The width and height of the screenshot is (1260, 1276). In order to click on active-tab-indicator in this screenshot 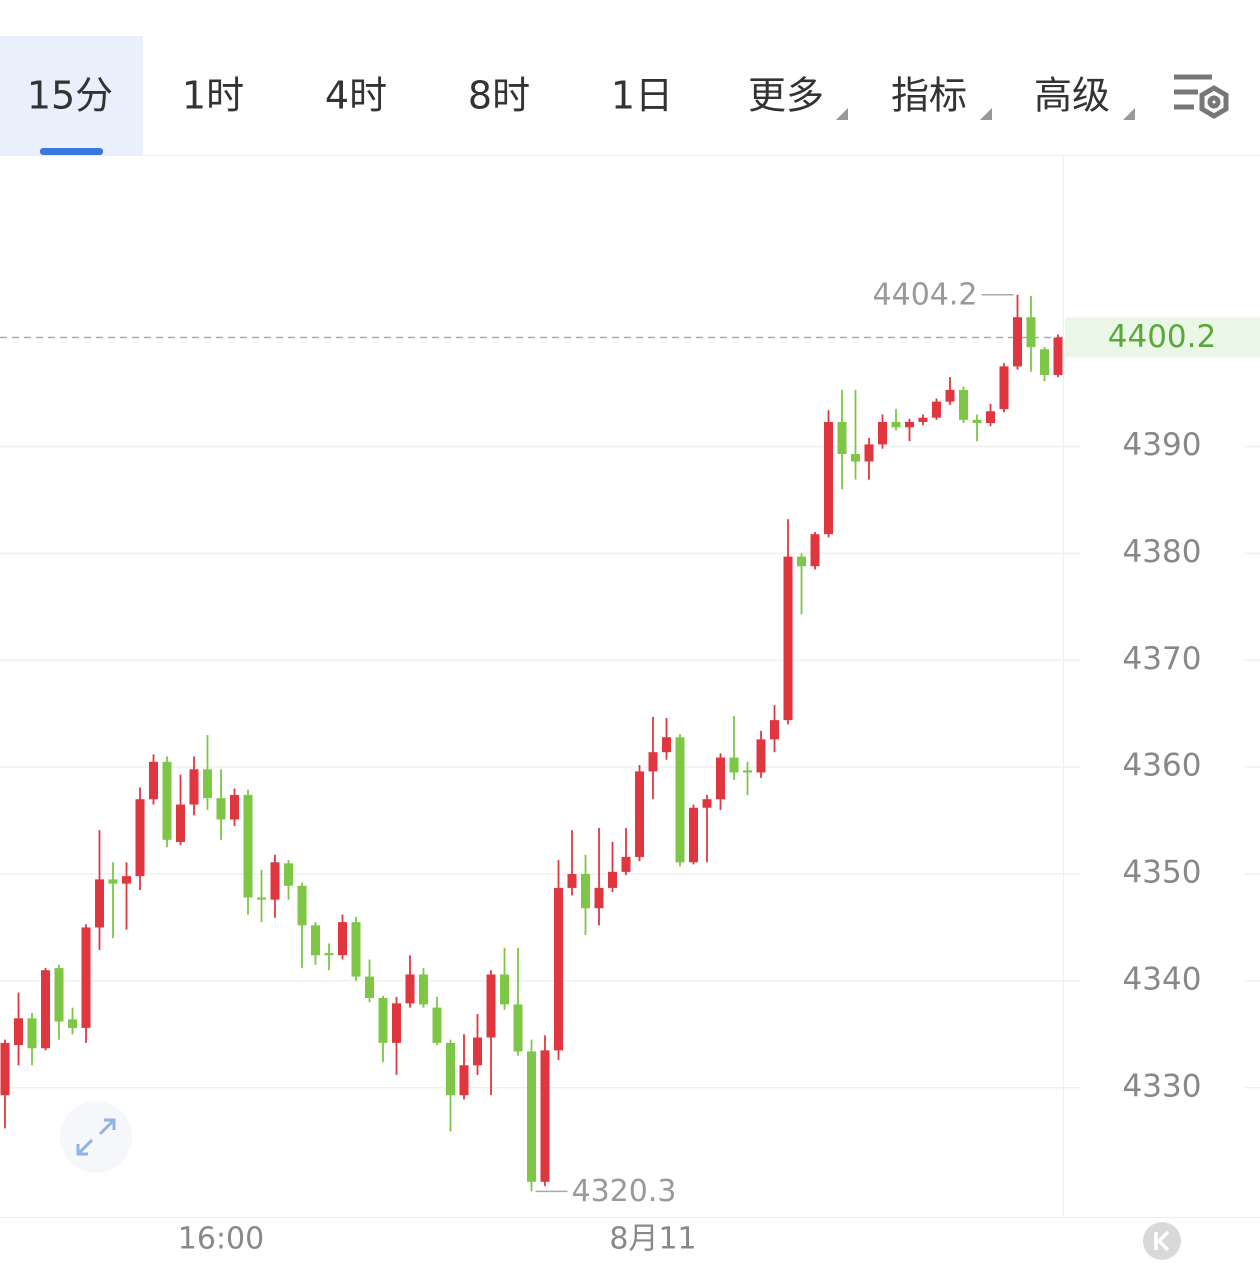, I will do `click(71, 151)`.